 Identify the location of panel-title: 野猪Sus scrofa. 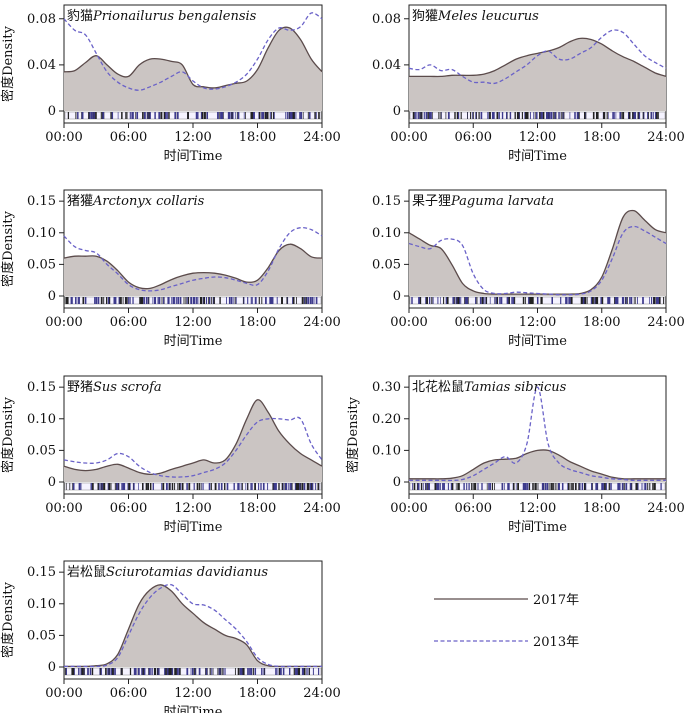
(114, 387).